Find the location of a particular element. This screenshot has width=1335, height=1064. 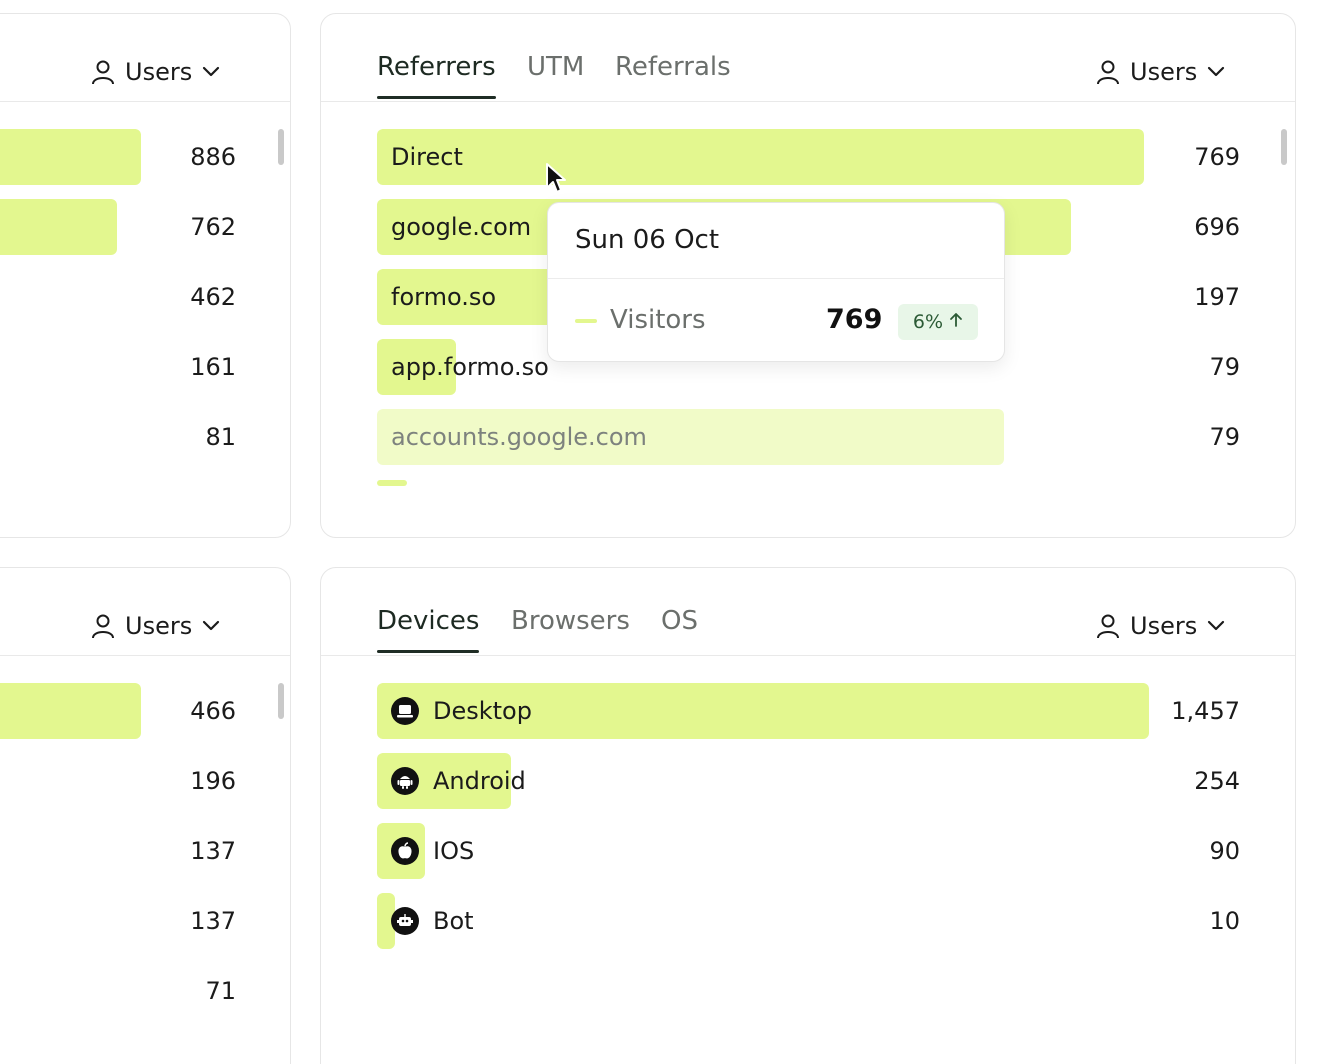

card-header: Devices Browsers OS Users is located at coordinates (808, 612).